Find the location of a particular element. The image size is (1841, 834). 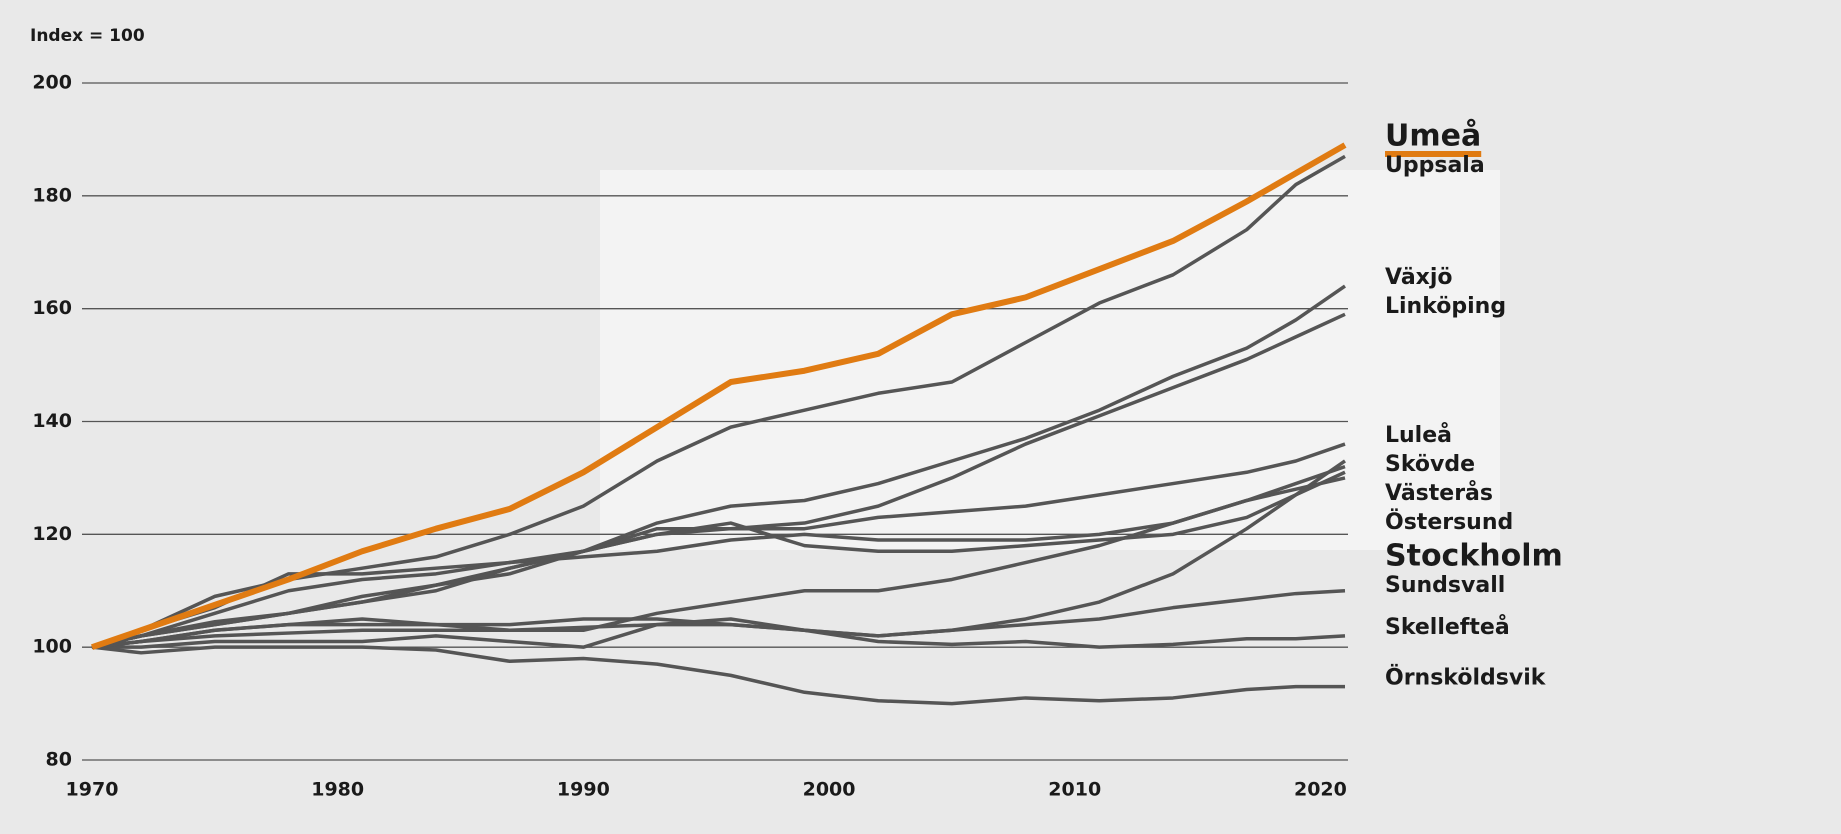

x-tick-label: 1990 is located at coordinates (583, 790).